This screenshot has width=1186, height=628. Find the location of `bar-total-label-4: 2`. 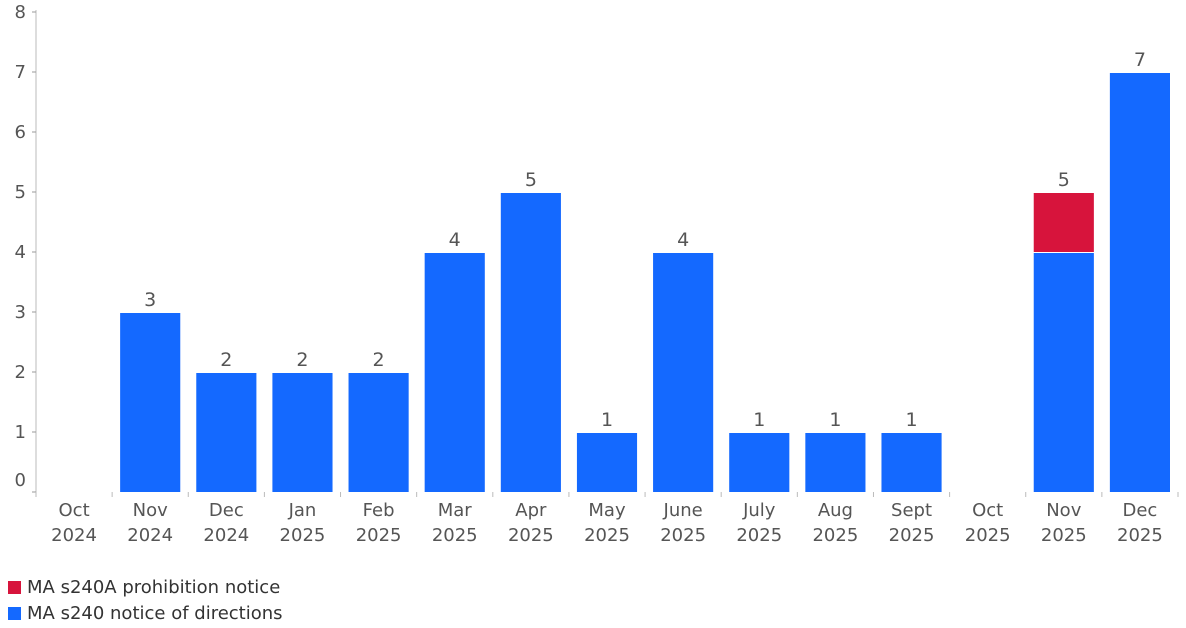

bar-total-label-4: 2 is located at coordinates (379, 360).